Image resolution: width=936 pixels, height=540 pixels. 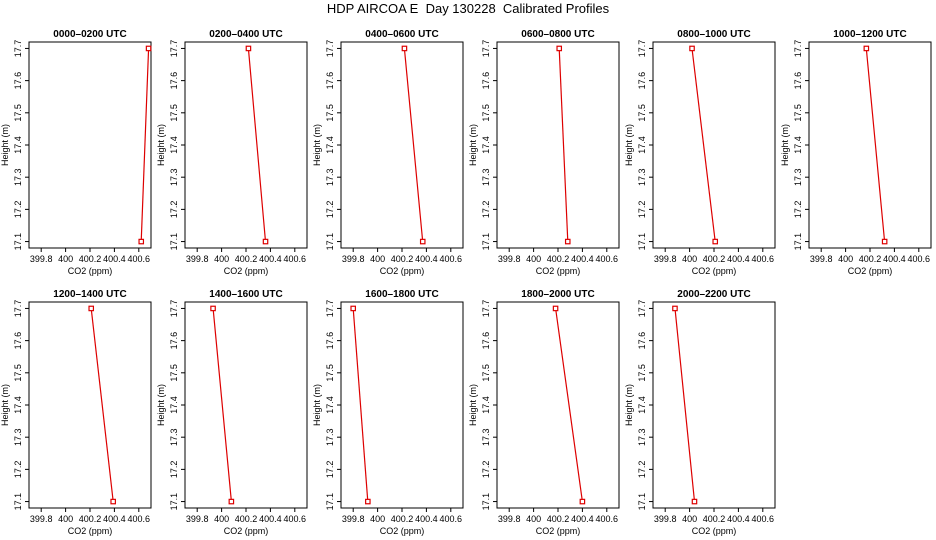 What do you see at coordinates (869, 34) in the screenshot?
I see `panel-title: 1000–1200 UTC` at bounding box center [869, 34].